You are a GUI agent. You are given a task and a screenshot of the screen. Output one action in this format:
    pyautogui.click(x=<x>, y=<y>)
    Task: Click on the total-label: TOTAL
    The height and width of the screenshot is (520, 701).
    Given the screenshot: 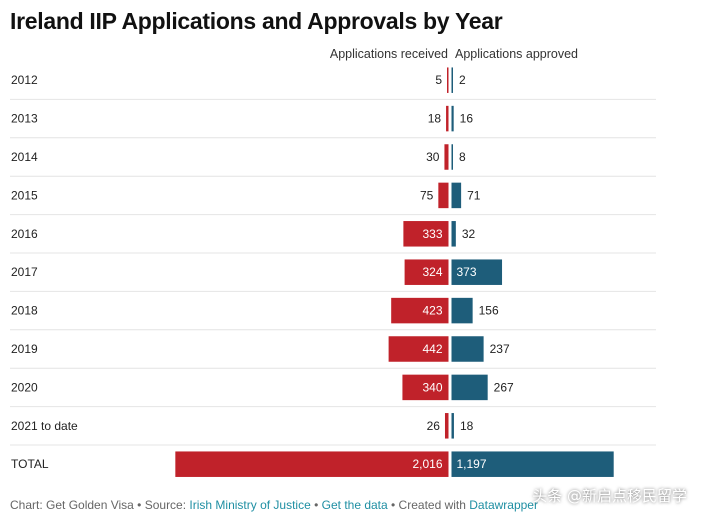 What is the action you would take?
    pyautogui.click(x=30, y=464)
    